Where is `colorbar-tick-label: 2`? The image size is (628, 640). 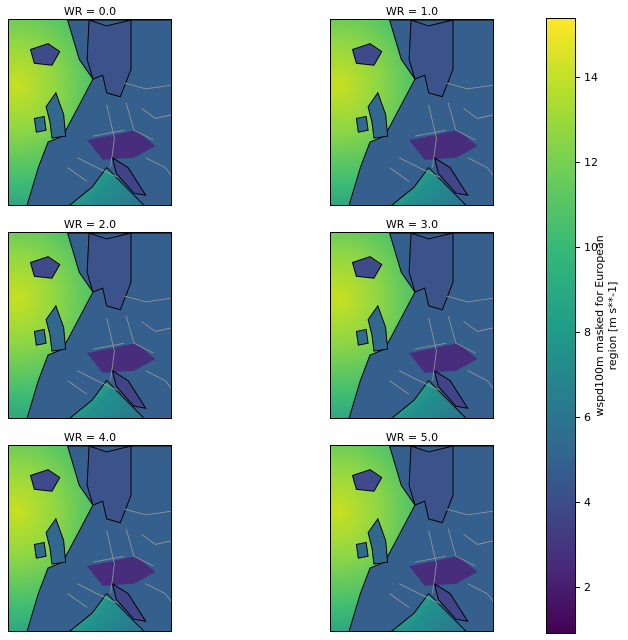 colorbar-tick-label: 2 is located at coordinates (587, 588).